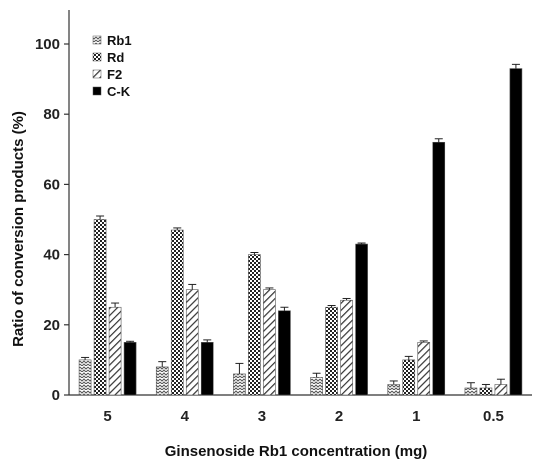 The width and height of the screenshot is (536, 462). What do you see at coordinates (114, 74) in the screenshot?
I see `legend-label-f2: F2` at bounding box center [114, 74].